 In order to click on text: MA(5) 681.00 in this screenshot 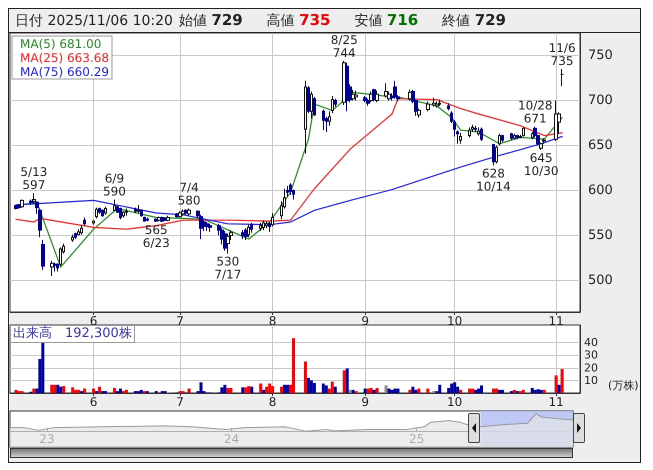, I will do `click(61, 44)`.